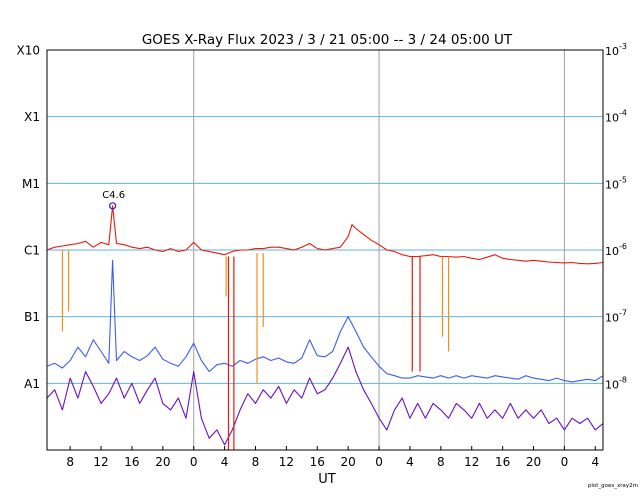  Describe the element at coordinates (623, 179) in the screenshot. I see `right-tick-exponent: -5` at that location.